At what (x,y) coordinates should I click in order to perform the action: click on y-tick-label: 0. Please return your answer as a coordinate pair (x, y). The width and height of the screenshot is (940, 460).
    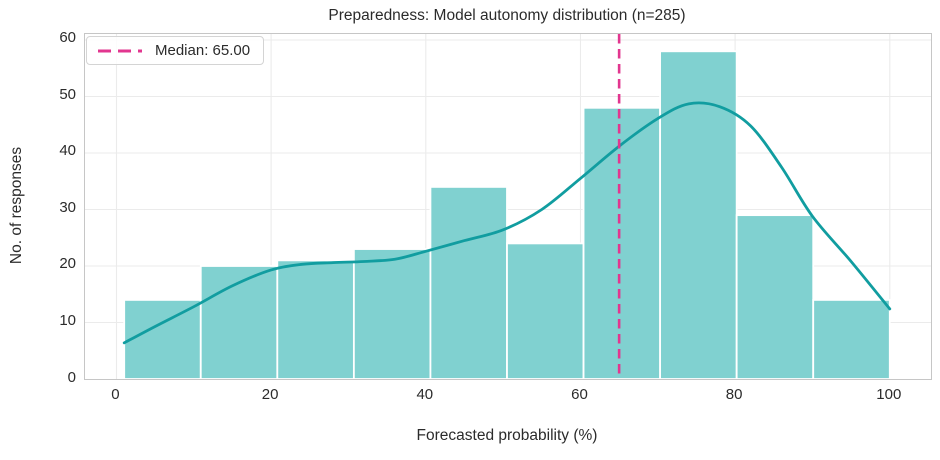
    Looking at the image, I should click on (71, 377).